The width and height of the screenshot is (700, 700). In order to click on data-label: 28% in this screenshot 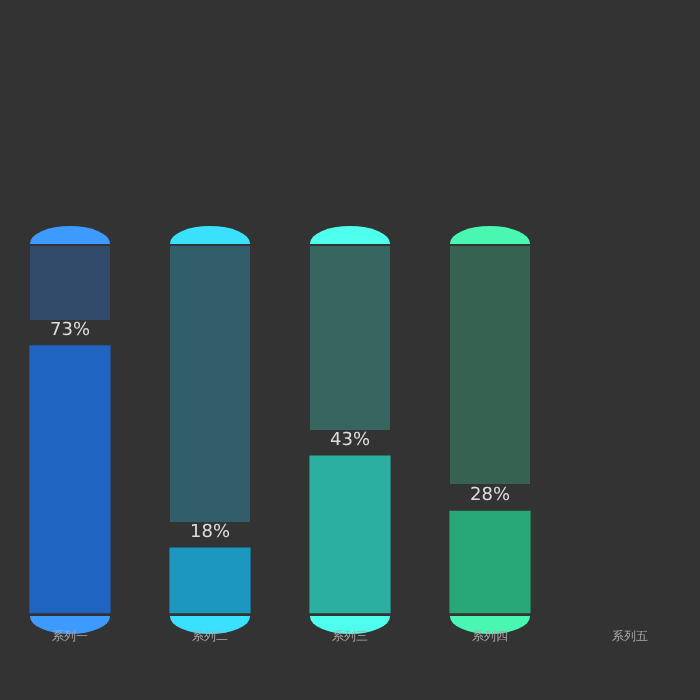, I will do `click(490, 496)`.